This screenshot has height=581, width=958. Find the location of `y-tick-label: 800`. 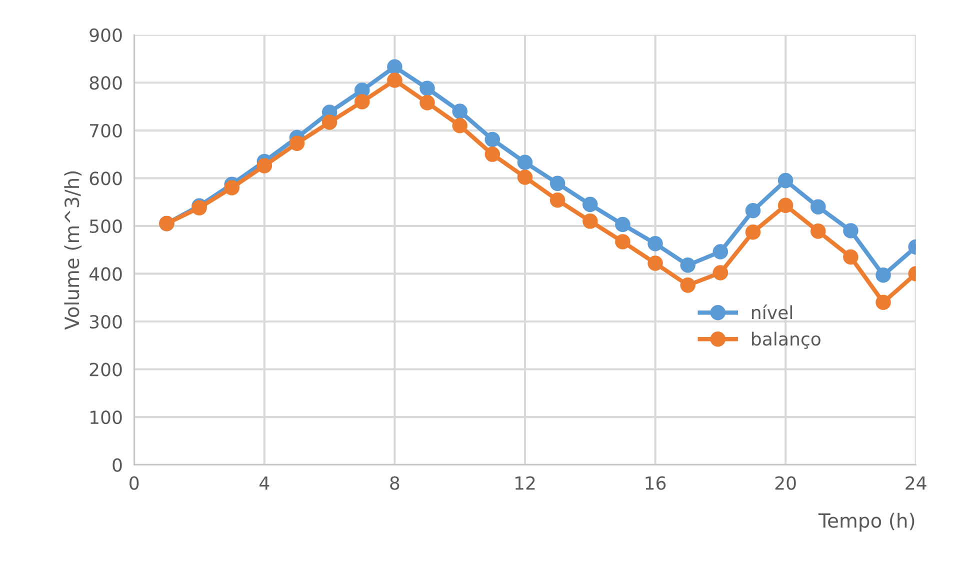

y-tick-label: 800 is located at coordinates (106, 83).